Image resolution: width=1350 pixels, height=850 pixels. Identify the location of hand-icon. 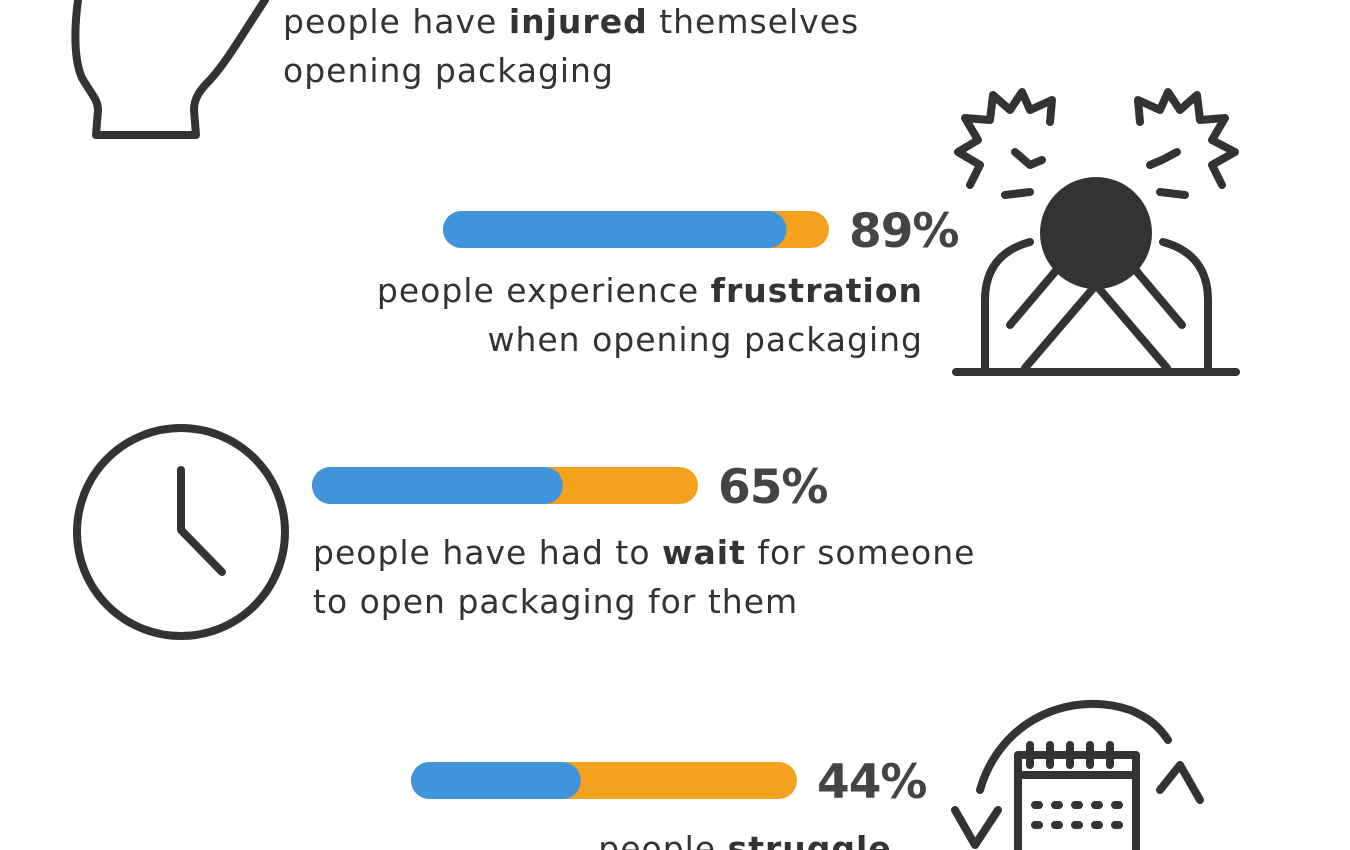
(170, 69).